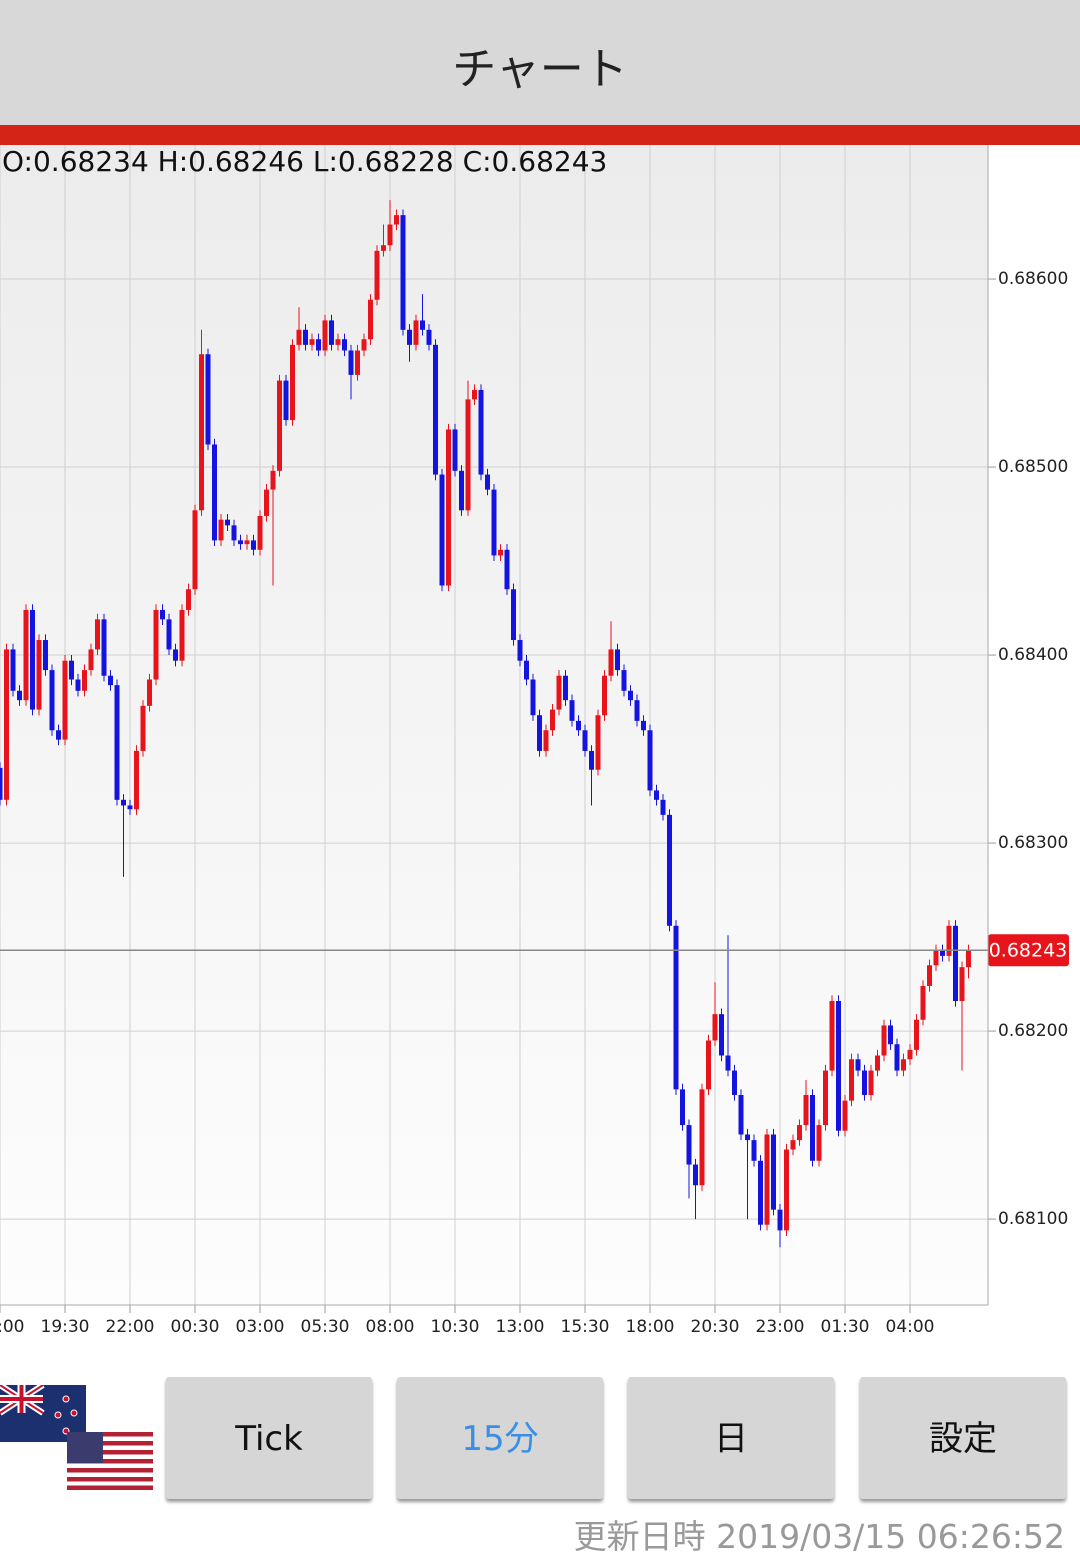 Image resolution: width=1080 pixels, height=1560 pixels. I want to click on settings-button: 設定, so click(963, 1438).